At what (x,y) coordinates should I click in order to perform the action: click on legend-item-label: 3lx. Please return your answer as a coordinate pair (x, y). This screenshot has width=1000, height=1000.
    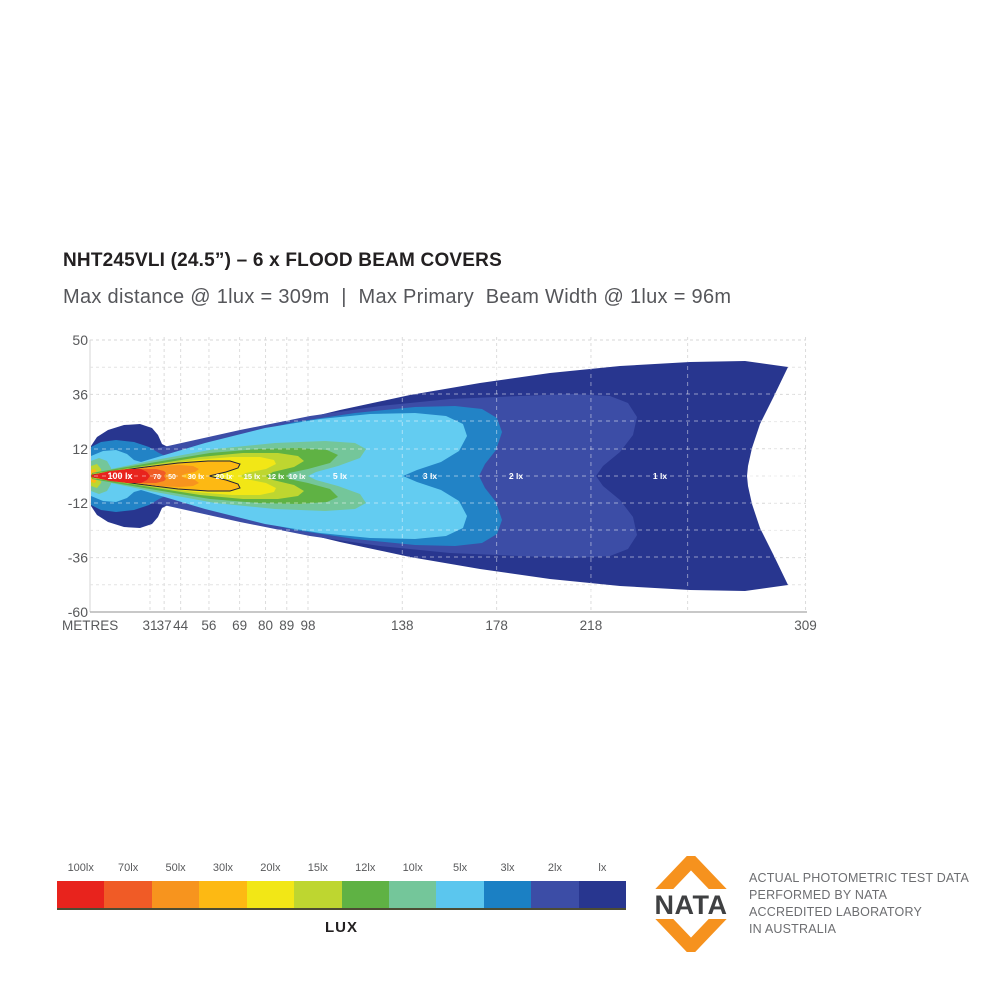
    Looking at the image, I should click on (507, 868).